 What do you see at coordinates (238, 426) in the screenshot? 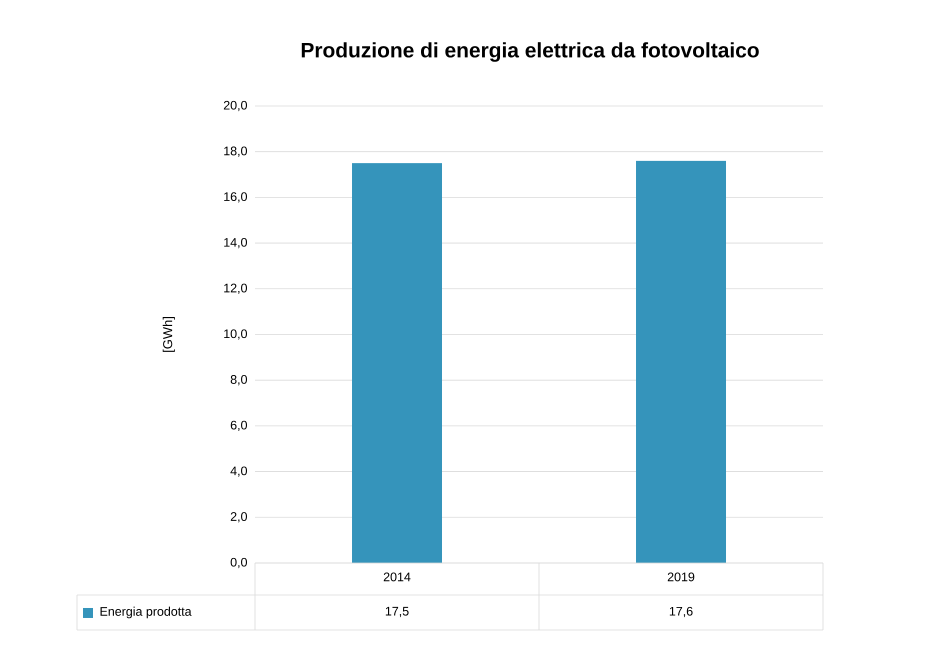
I see `y-tick-label: 6,0` at bounding box center [238, 426].